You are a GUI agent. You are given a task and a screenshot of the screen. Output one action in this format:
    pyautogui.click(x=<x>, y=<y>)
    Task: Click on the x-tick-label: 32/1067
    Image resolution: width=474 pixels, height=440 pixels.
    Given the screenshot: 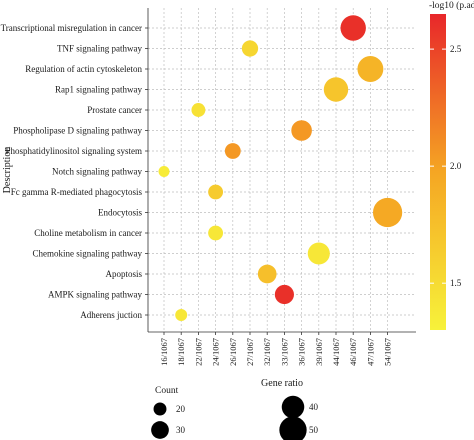 What is the action you would take?
    pyautogui.click(x=267, y=352)
    